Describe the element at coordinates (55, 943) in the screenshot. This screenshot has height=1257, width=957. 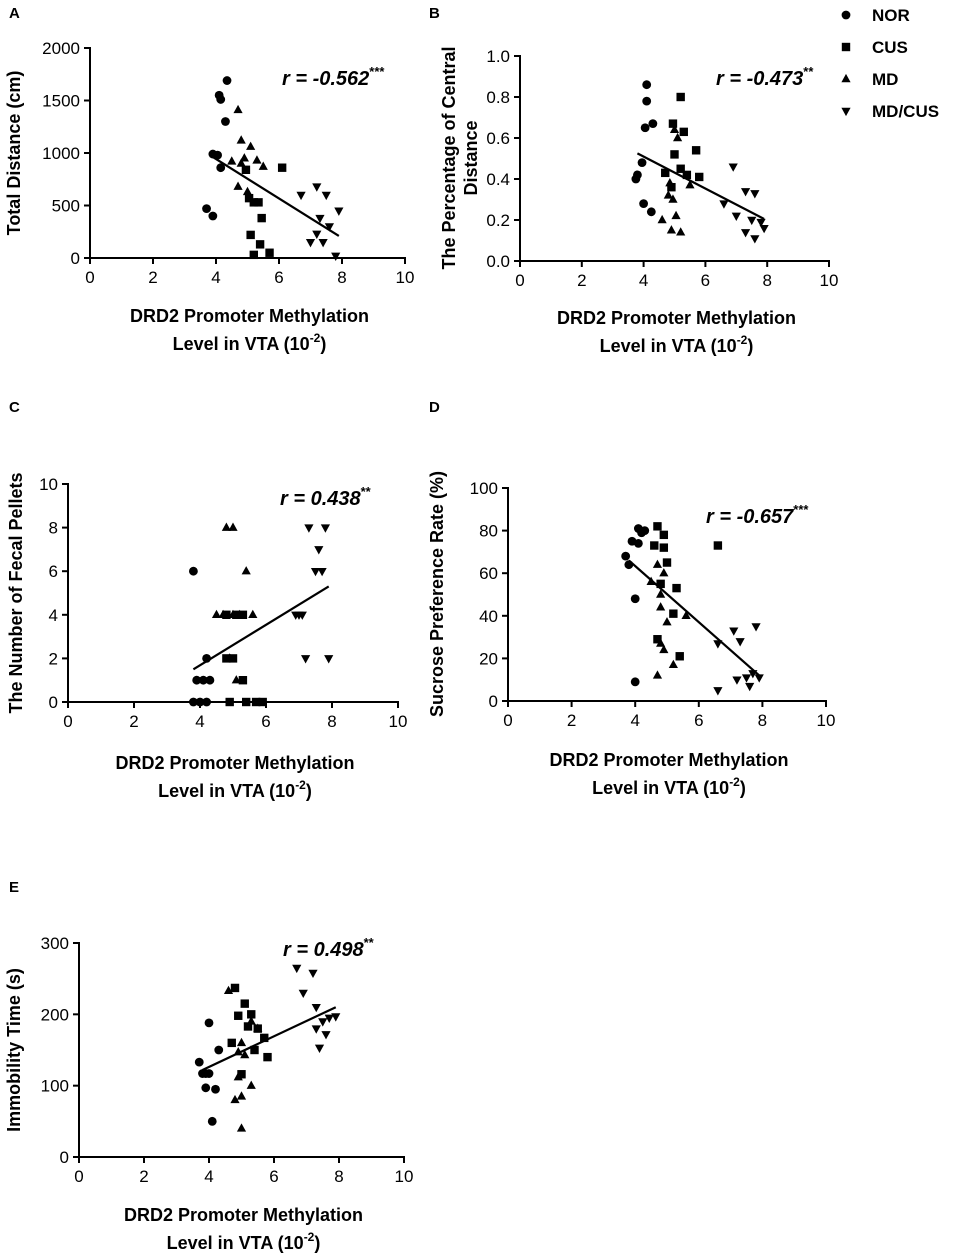
I see `y-tick-label: 300` at that location.